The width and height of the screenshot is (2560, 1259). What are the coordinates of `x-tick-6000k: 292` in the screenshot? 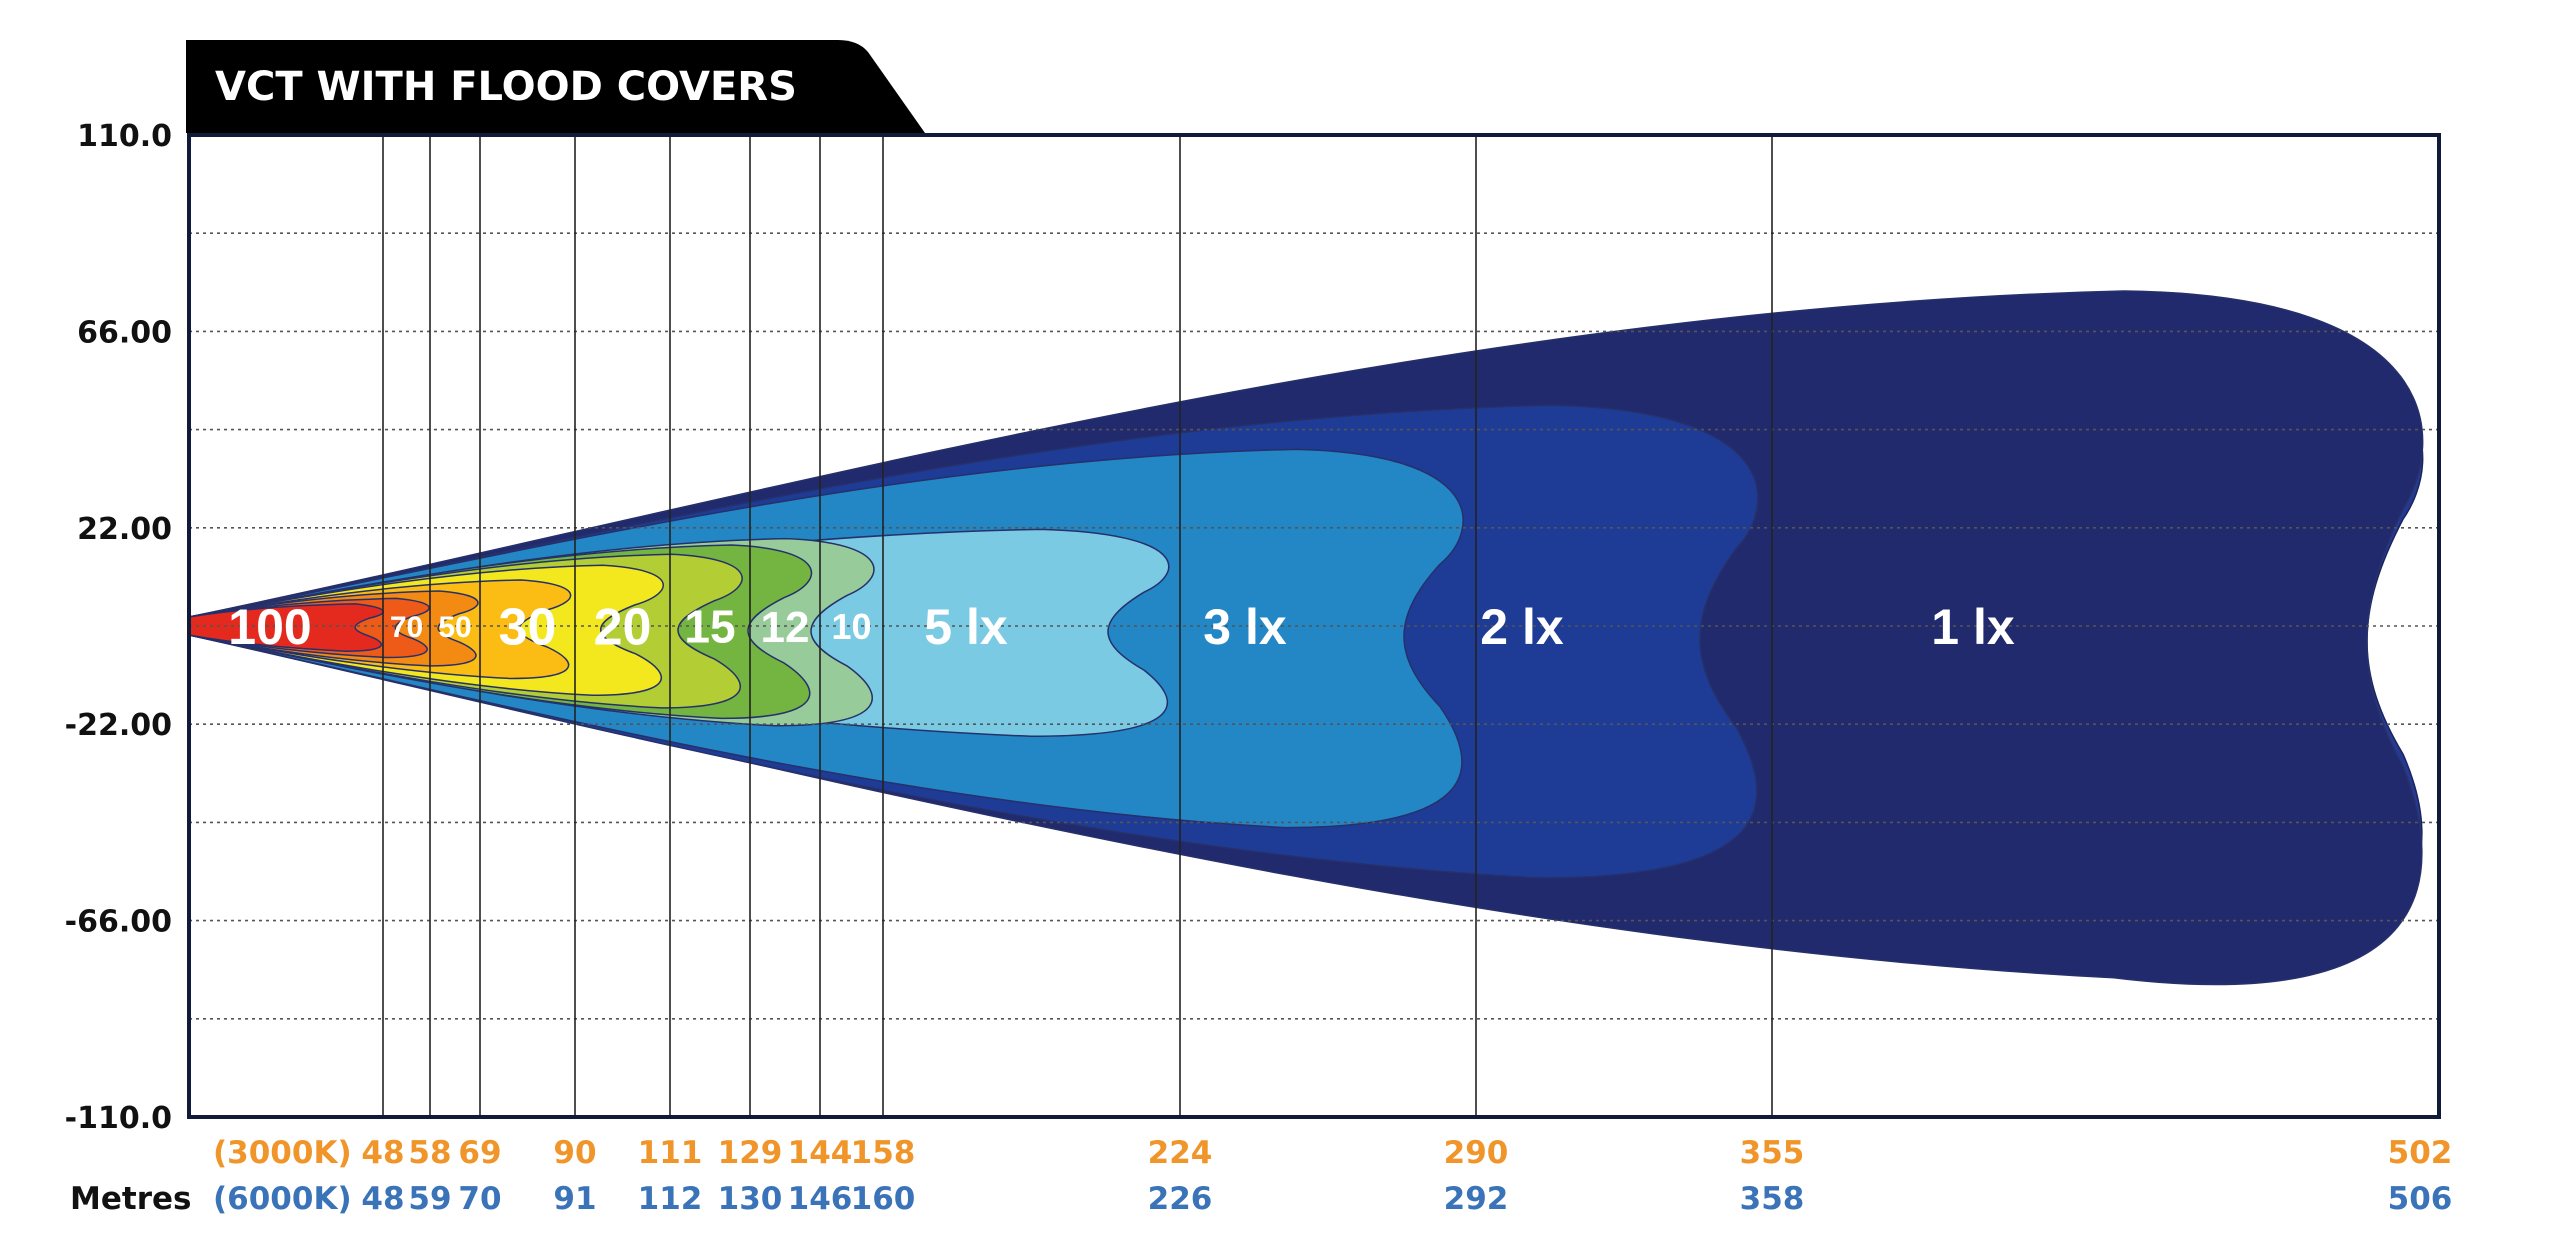 It's located at (1476, 1199).